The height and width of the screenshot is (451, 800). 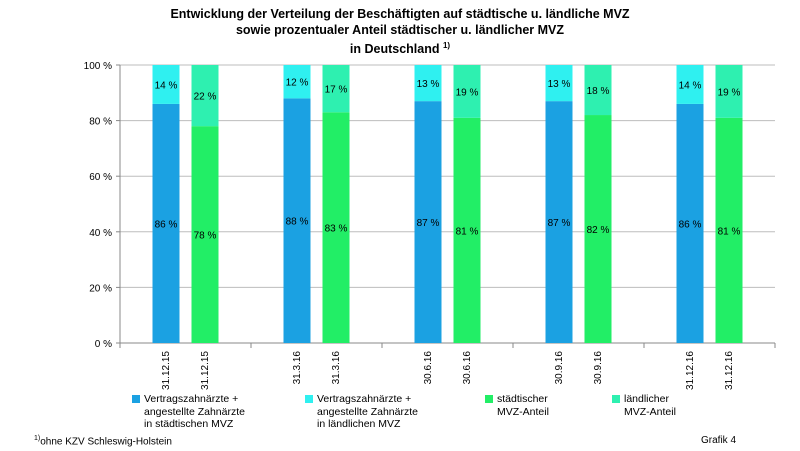 I want to click on bar-label-bottom: 78 %, so click(x=205, y=236).